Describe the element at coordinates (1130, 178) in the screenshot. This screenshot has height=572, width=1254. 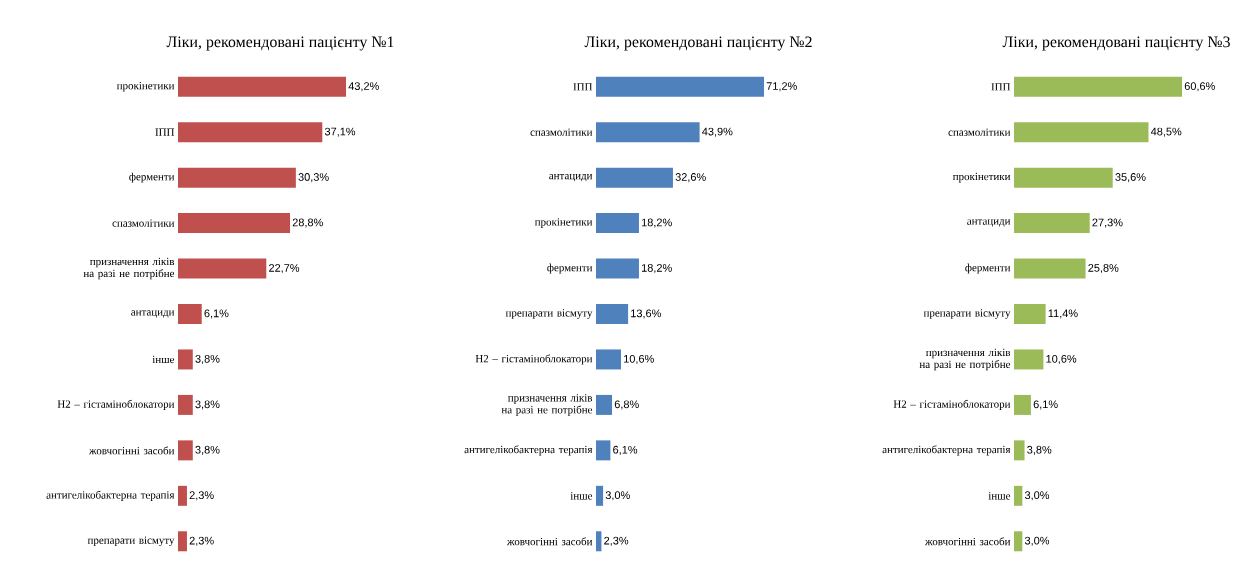
I see `data-label: 35,6%` at that location.